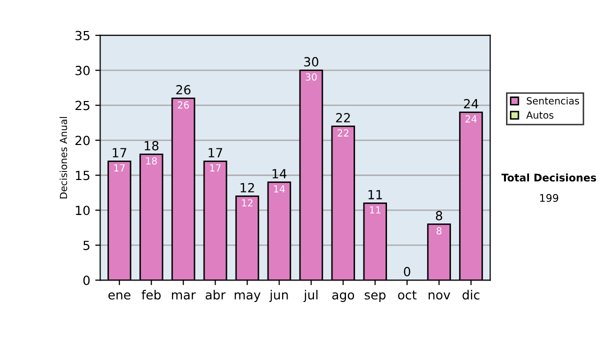 This screenshot has height=340, width=600. What do you see at coordinates (86, 281) in the screenshot?
I see `y-tick-label: 0` at bounding box center [86, 281].